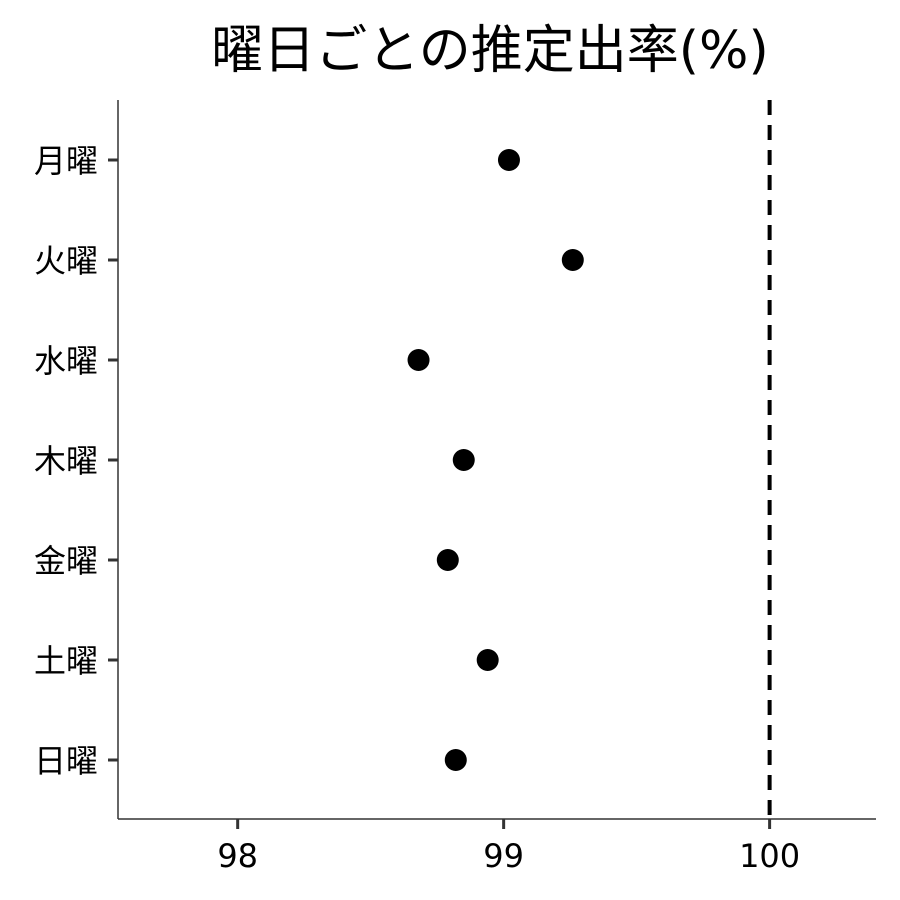  What do you see at coordinates (769, 856) in the screenshot?
I see `x-tick-label: 100` at bounding box center [769, 856].